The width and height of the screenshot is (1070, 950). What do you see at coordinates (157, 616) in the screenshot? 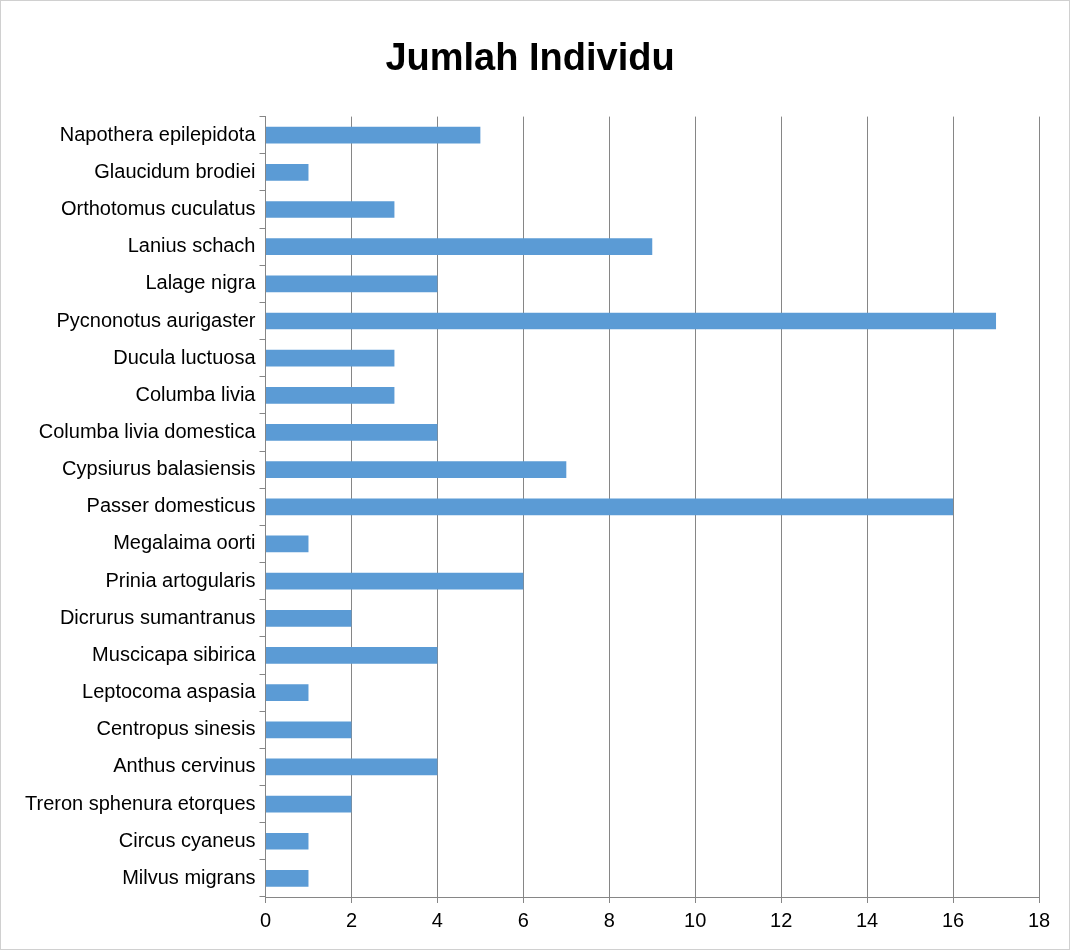
I see `y-tick-label: Dicrurus sumantranus` at bounding box center [157, 616].